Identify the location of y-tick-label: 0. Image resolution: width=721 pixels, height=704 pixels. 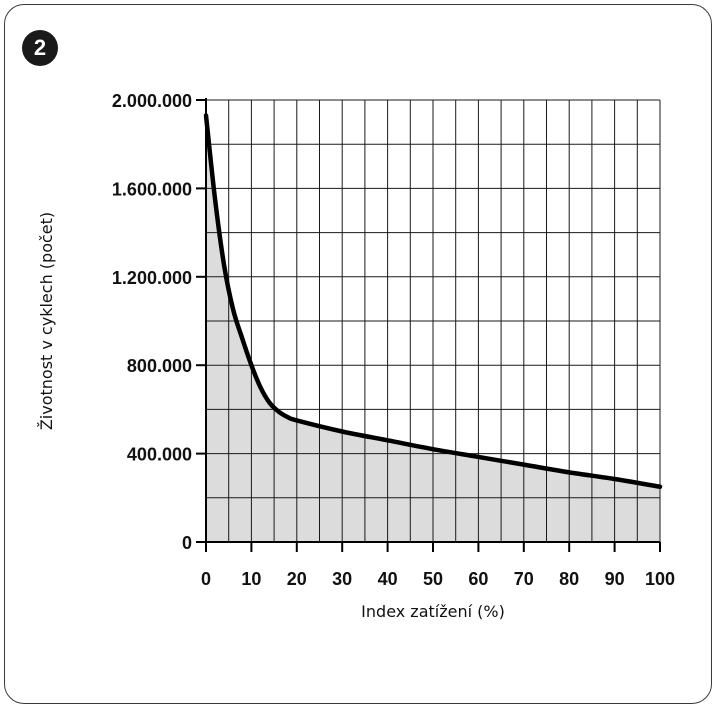
(187, 543).